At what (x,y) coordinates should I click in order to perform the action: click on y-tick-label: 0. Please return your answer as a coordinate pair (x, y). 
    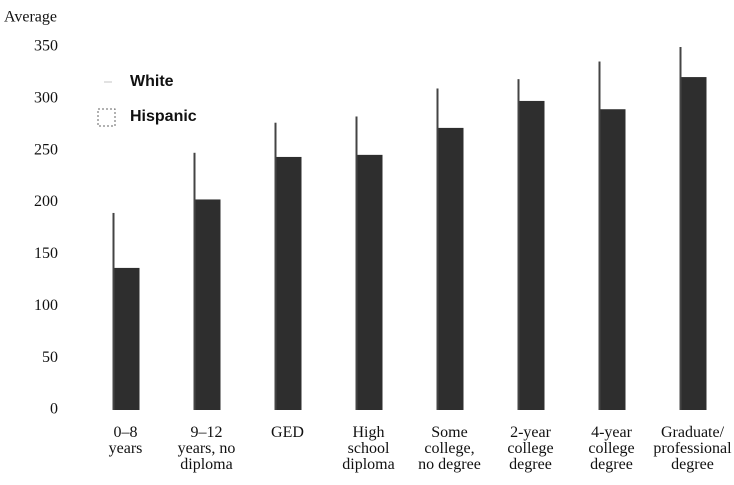
    Looking at the image, I should click on (54, 409).